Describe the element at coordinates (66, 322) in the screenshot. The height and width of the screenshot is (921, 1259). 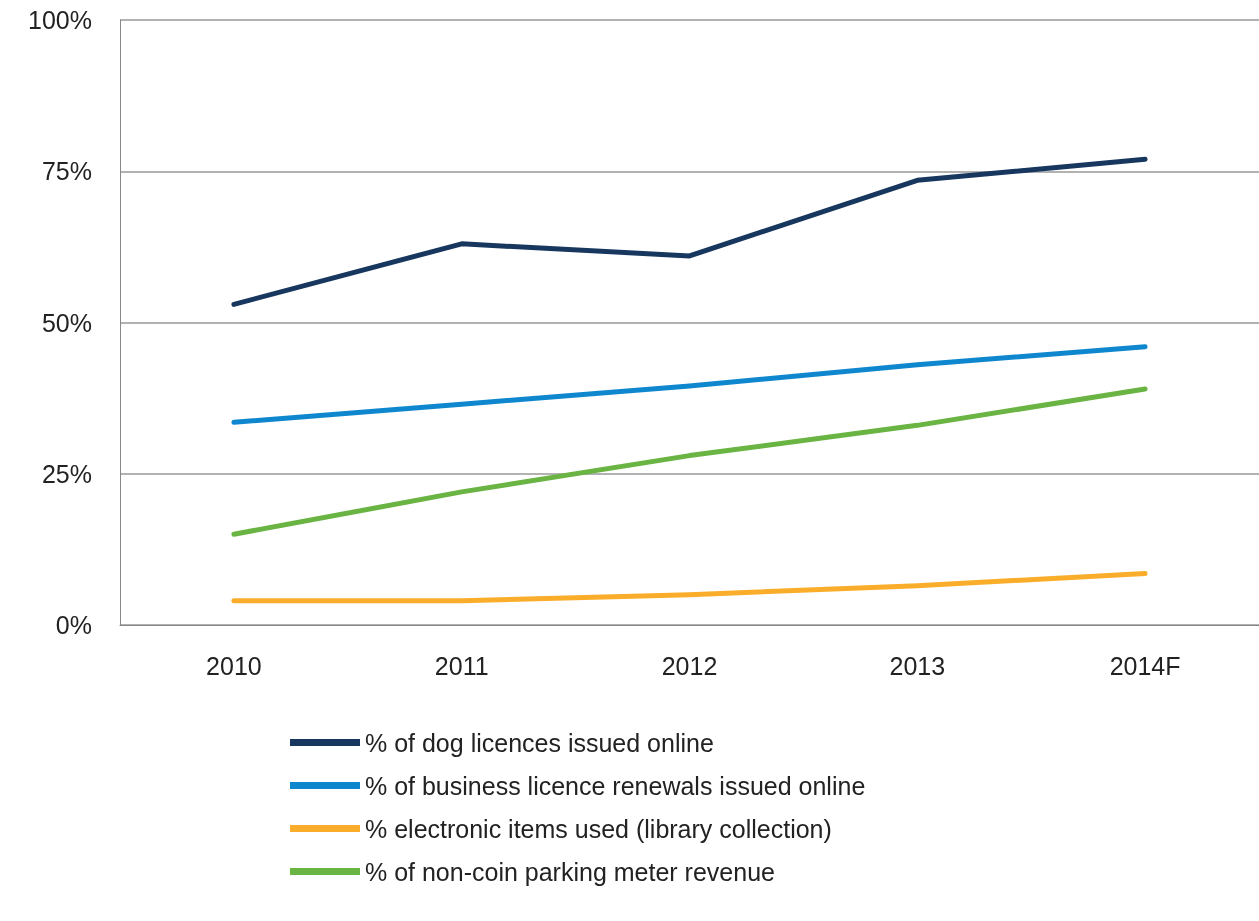
I see `y-tick-label: 50%` at that location.